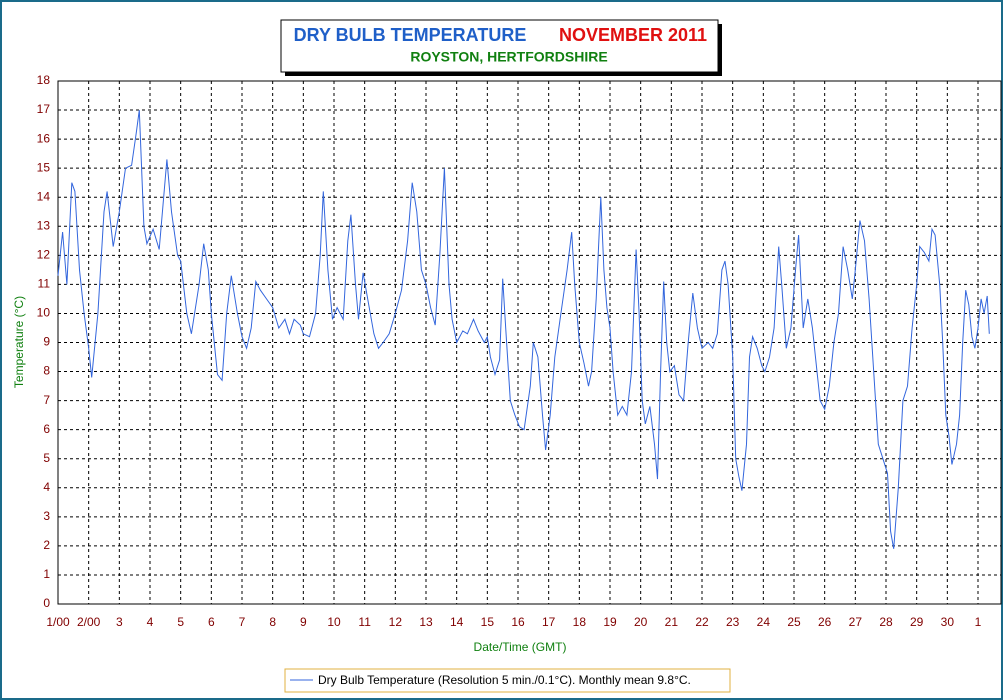 Image resolution: width=1003 pixels, height=700 pixels. Describe the element at coordinates (488, 622) in the screenshot. I see `x-tick-label: 15` at that location.